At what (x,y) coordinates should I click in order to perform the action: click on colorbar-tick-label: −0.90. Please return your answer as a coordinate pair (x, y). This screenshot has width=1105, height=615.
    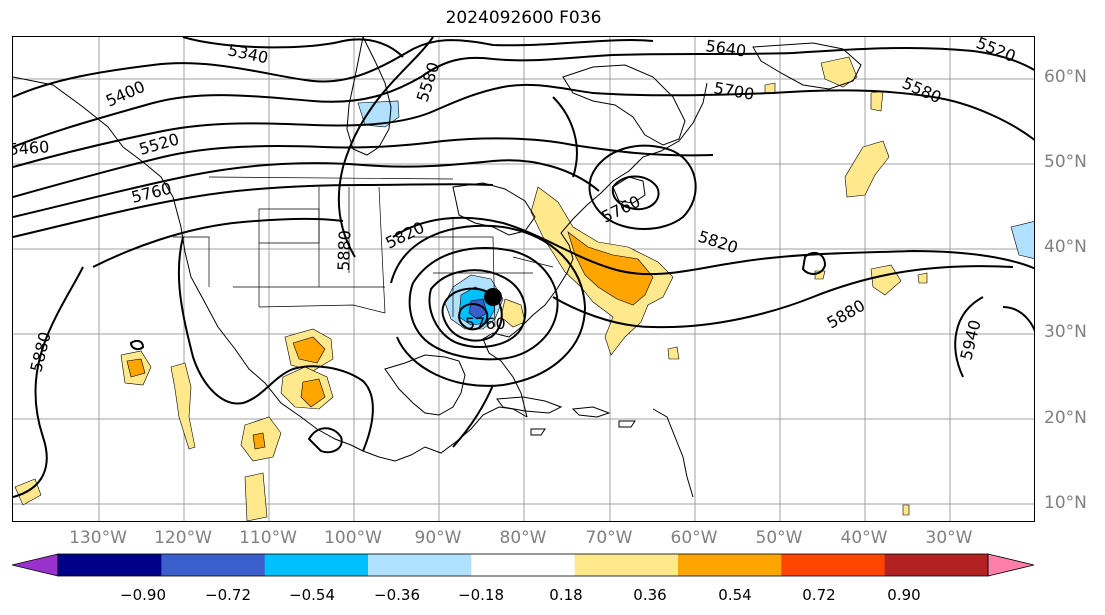
    Looking at the image, I should click on (143, 595).